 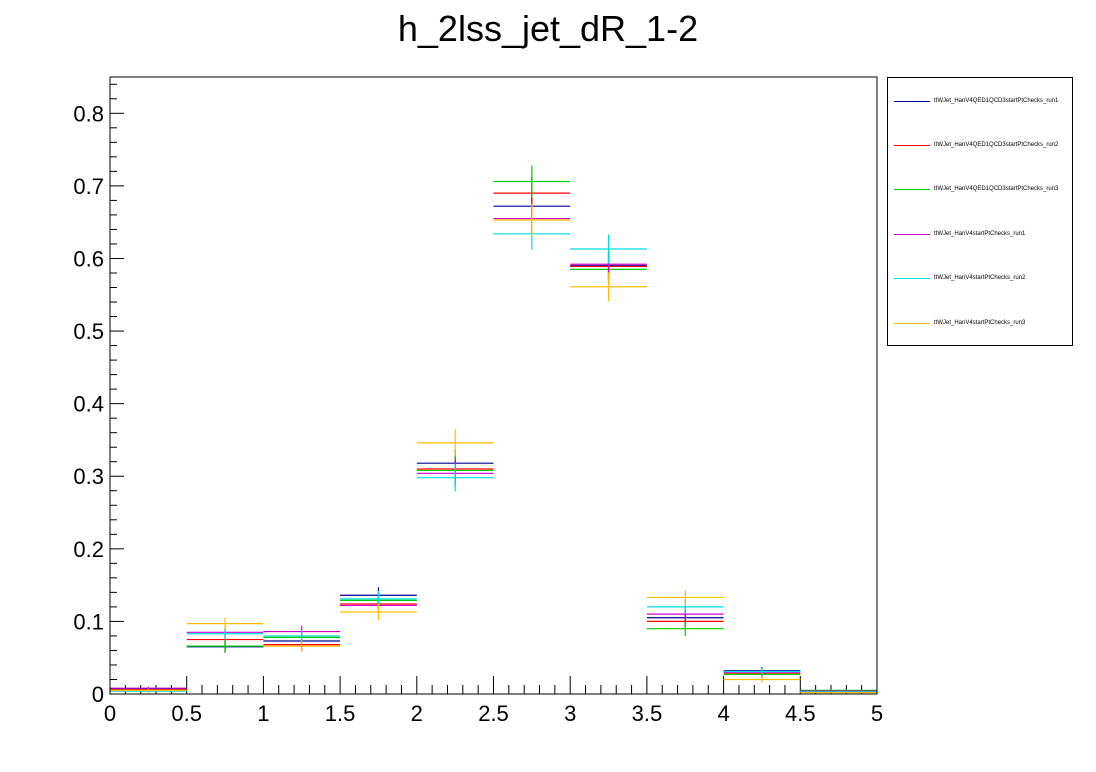 I want to click on y-tick-label: 0.2, so click(x=88, y=549).